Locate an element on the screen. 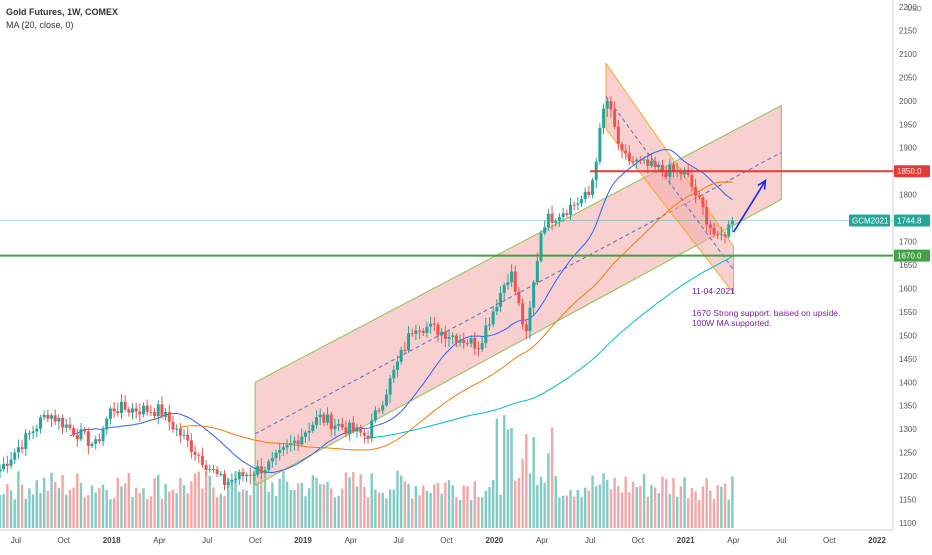  x-tick-label: Apr is located at coordinates (542, 540).